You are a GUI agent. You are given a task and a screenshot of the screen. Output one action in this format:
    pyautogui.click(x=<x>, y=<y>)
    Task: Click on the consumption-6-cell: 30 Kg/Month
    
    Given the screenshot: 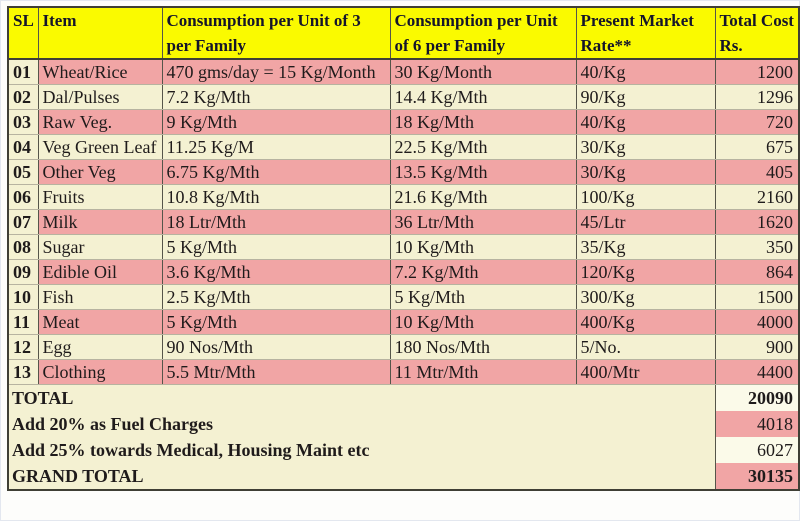 What is the action you would take?
    pyautogui.click(x=482, y=72)
    